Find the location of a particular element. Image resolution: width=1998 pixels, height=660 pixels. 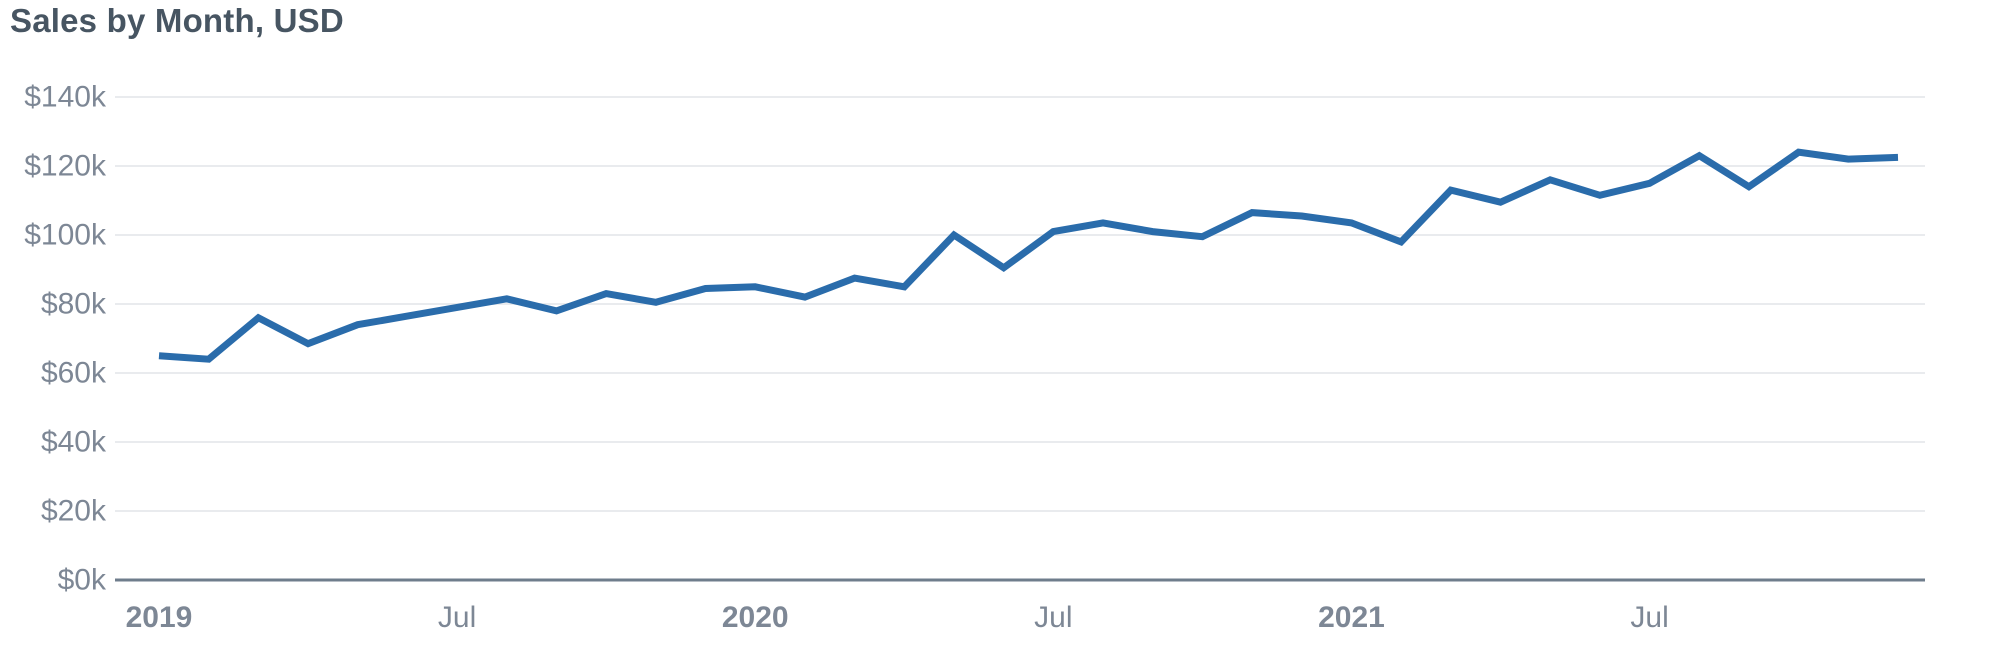

y-tick-label: $40k is located at coordinates (74, 442).